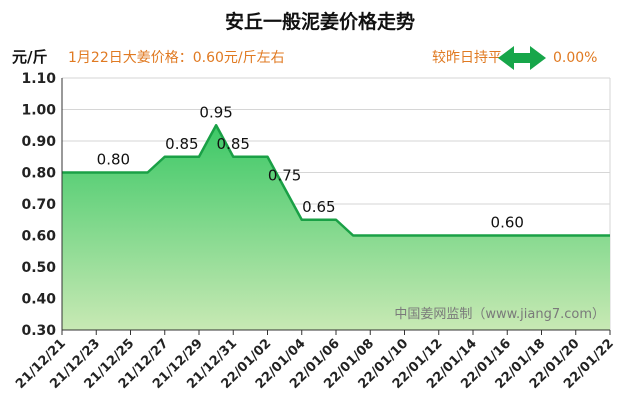  I want to click on price-note: 1月22日大姜价格：0.60元/斤左右, so click(176, 58).